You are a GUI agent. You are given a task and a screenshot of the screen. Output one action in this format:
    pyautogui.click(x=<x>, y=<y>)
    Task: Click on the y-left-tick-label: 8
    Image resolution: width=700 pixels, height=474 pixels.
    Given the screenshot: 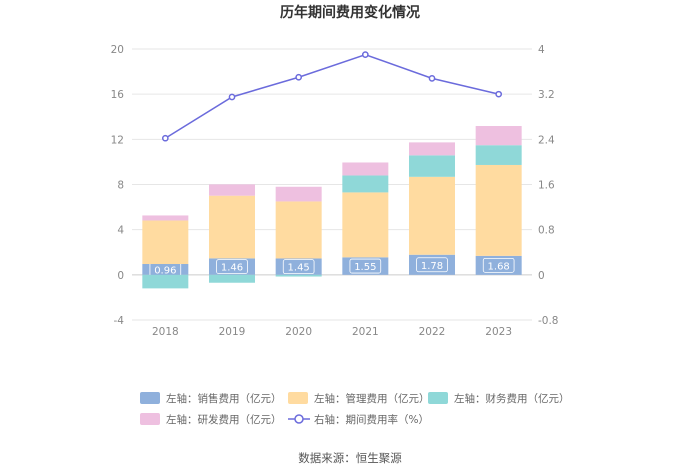 What is the action you would take?
    pyautogui.click(x=120, y=186)
    